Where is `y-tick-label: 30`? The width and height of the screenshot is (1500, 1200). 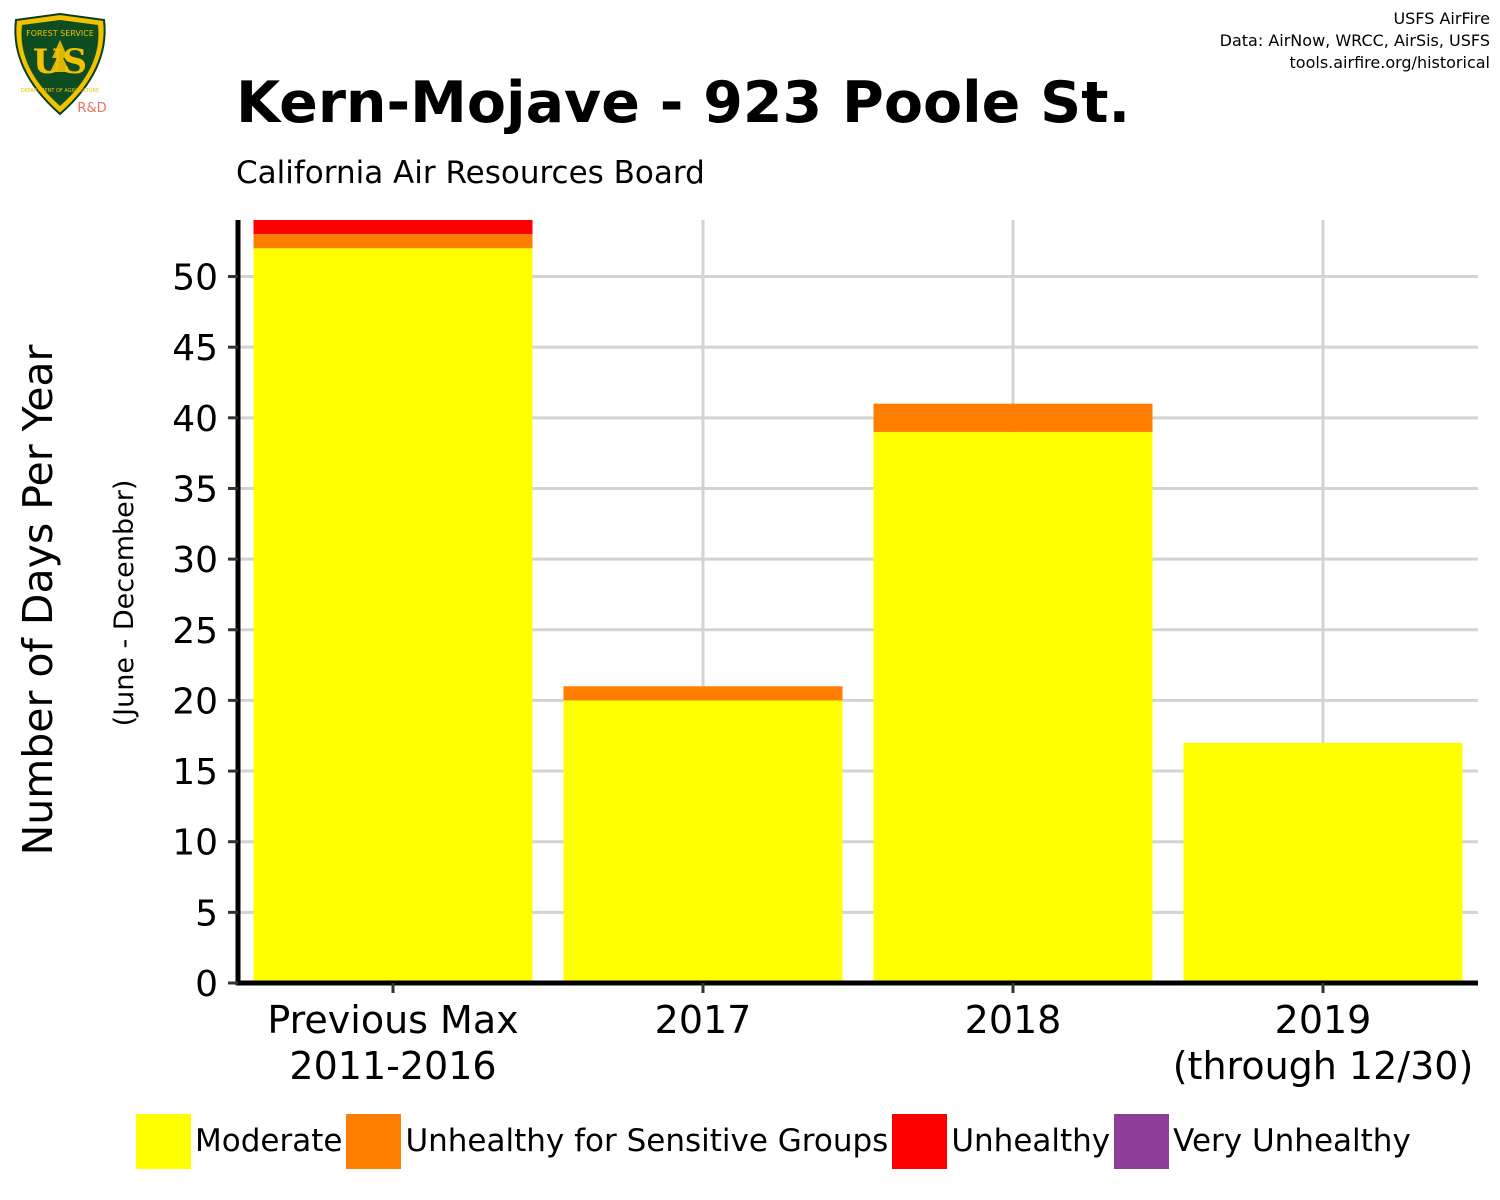 y-tick-label: 30 is located at coordinates (195, 560).